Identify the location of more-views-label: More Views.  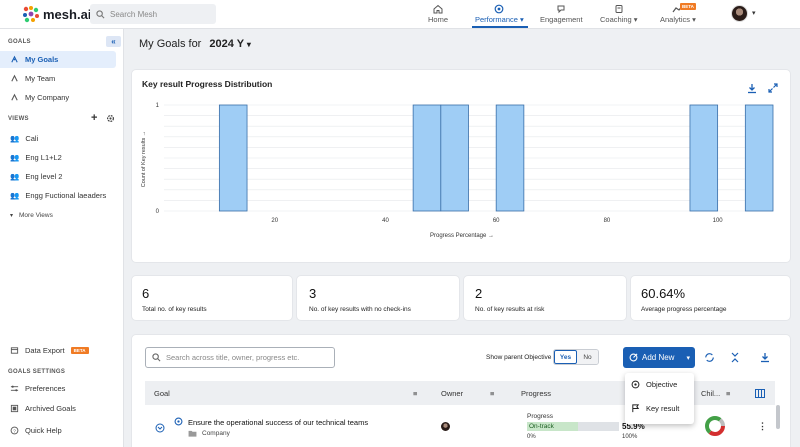
(36, 215).